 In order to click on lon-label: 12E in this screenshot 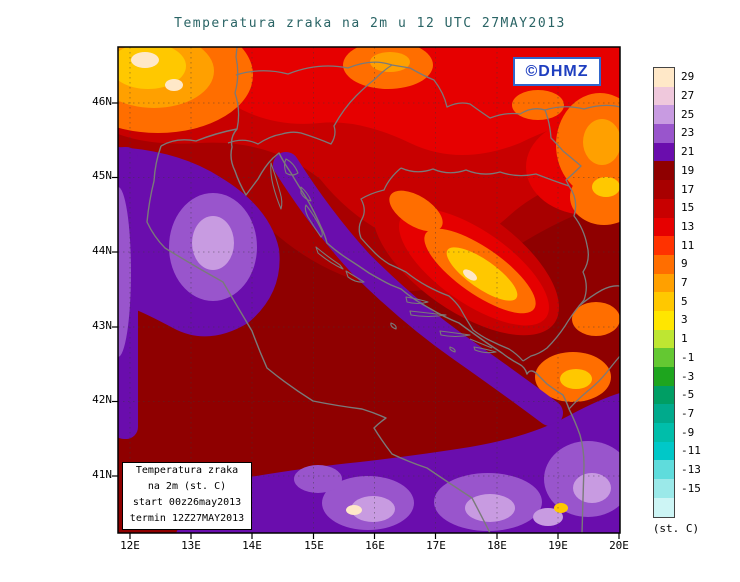, I will do `click(130, 545)`.